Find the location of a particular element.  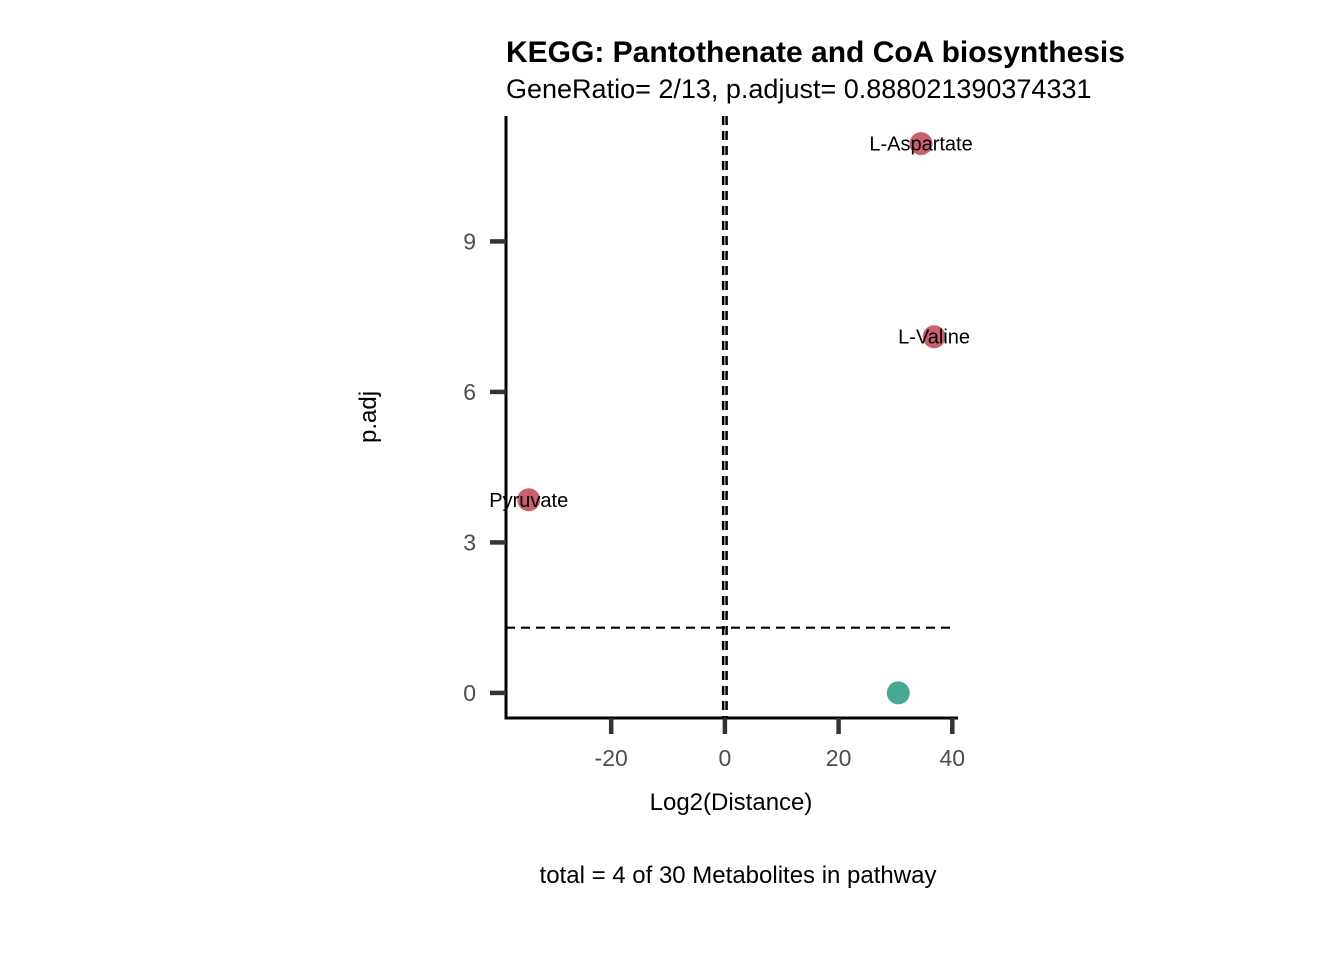

x-tick-label: 40 is located at coordinates (953, 758).